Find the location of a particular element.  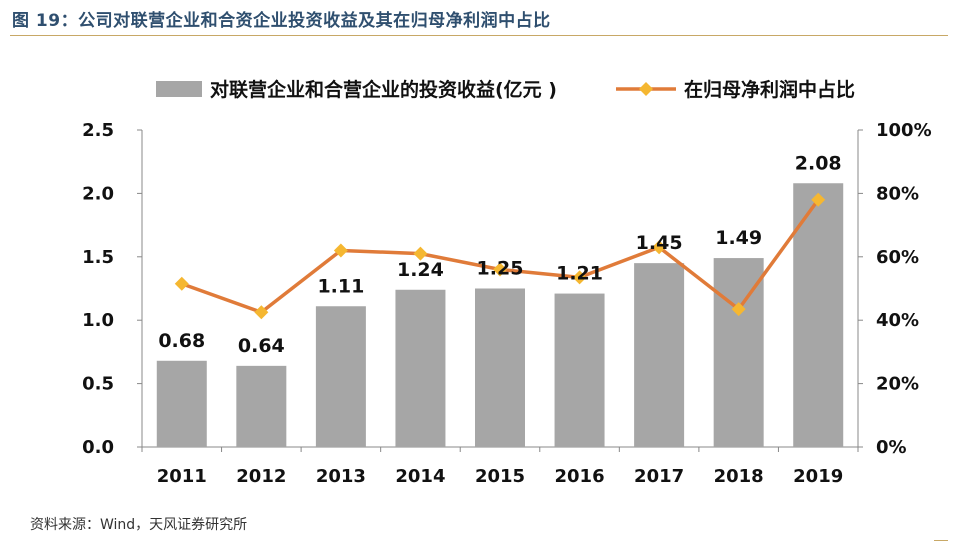

bottom-divider is located at coordinates (941, 540).